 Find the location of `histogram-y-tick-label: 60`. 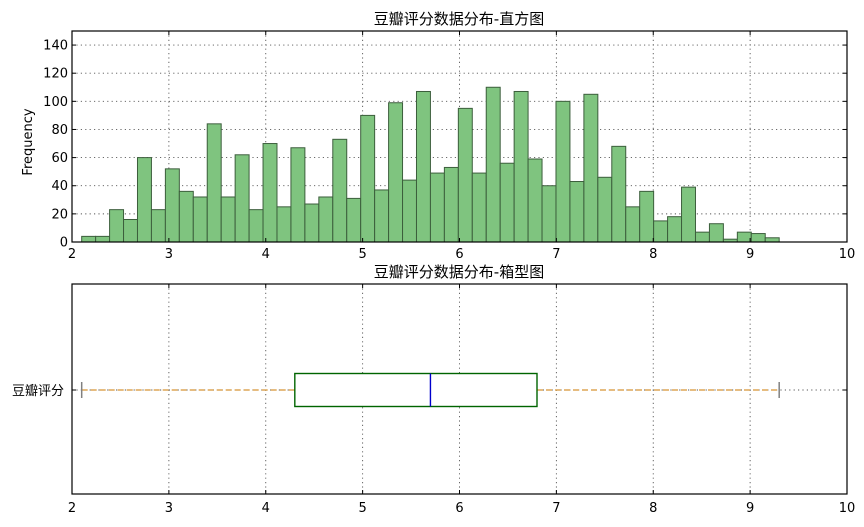

histogram-y-tick-label: 60 is located at coordinates (59, 158).